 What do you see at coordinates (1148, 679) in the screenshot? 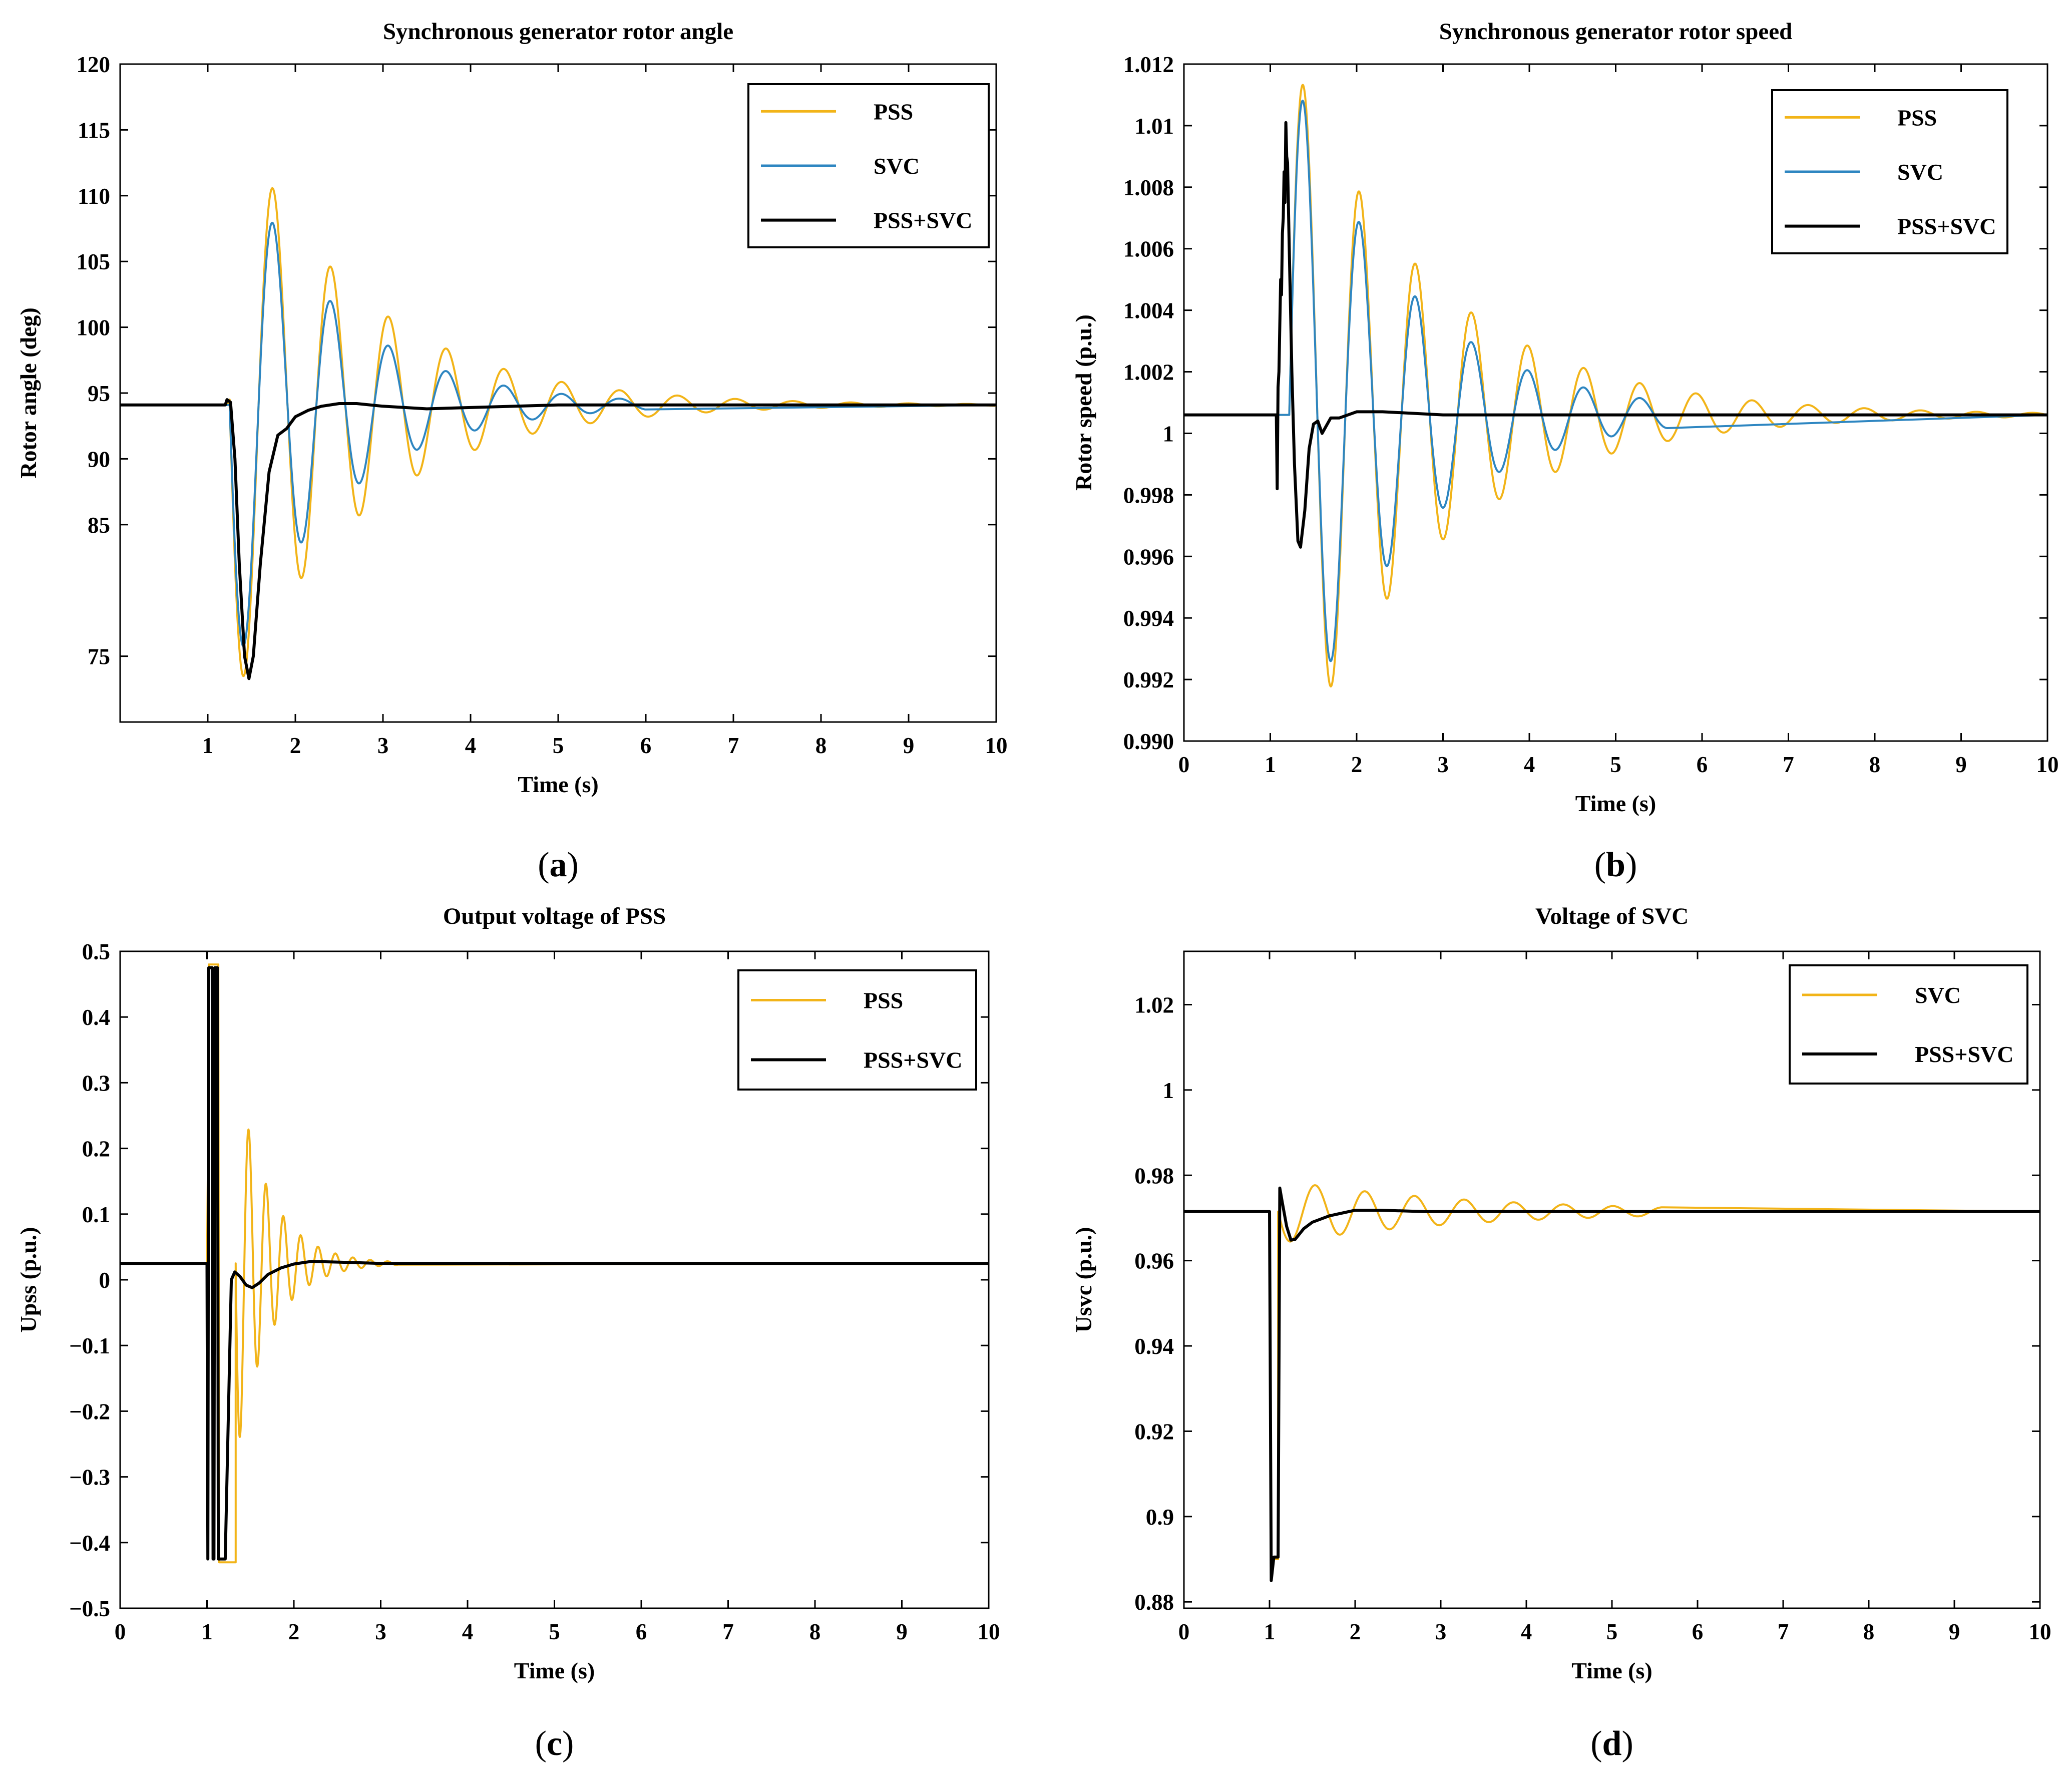
I see `y-tick-label: 0.992` at bounding box center [1148, 679].